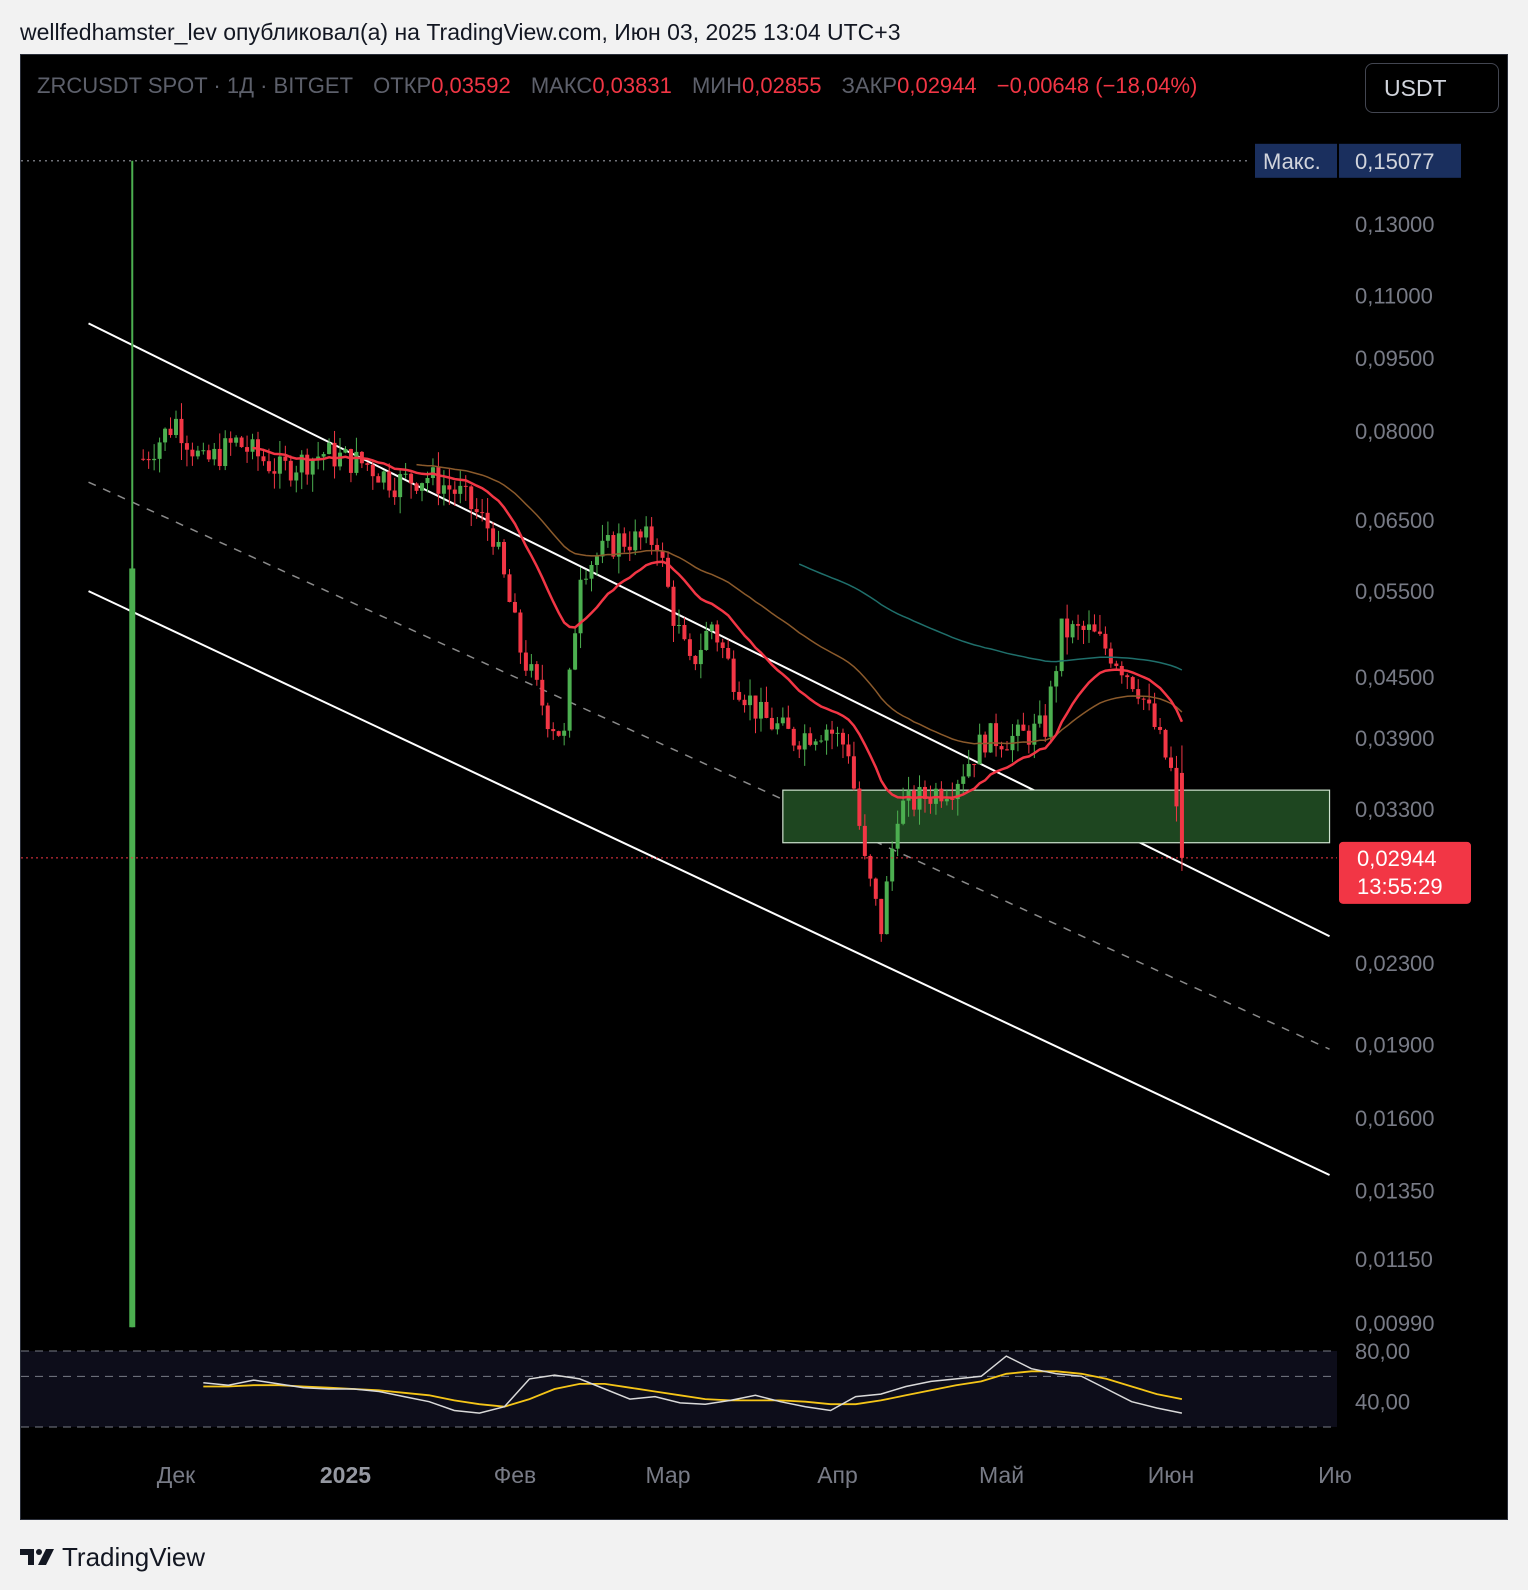 This screenshot has width=1528, height=1590. I want to click on ema-fast-line, so click(718, 623).